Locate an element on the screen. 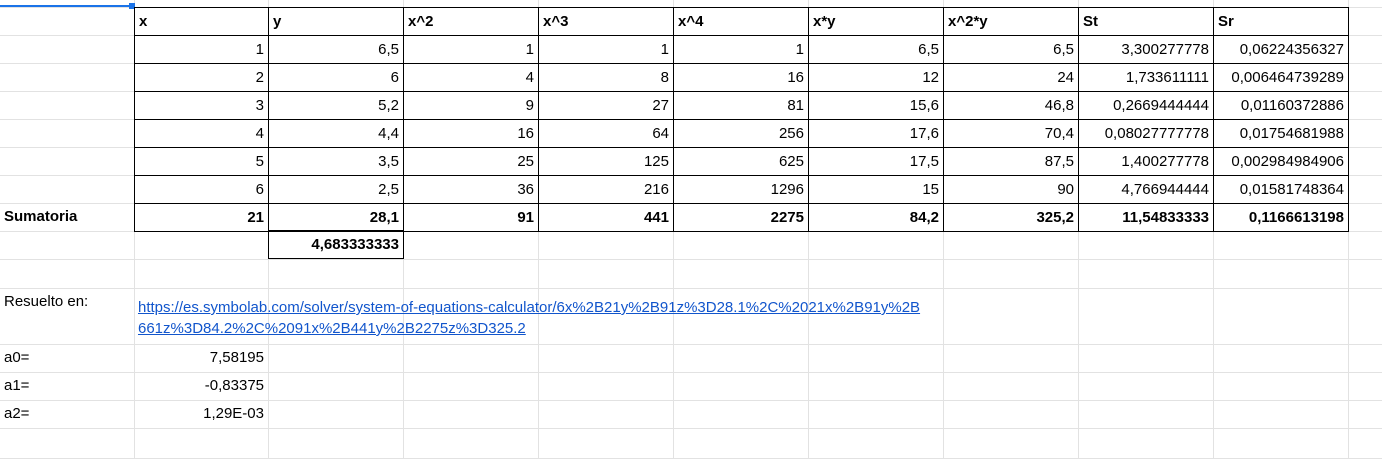  header-cell-8: Sr is located at coordinates (1281, 21).